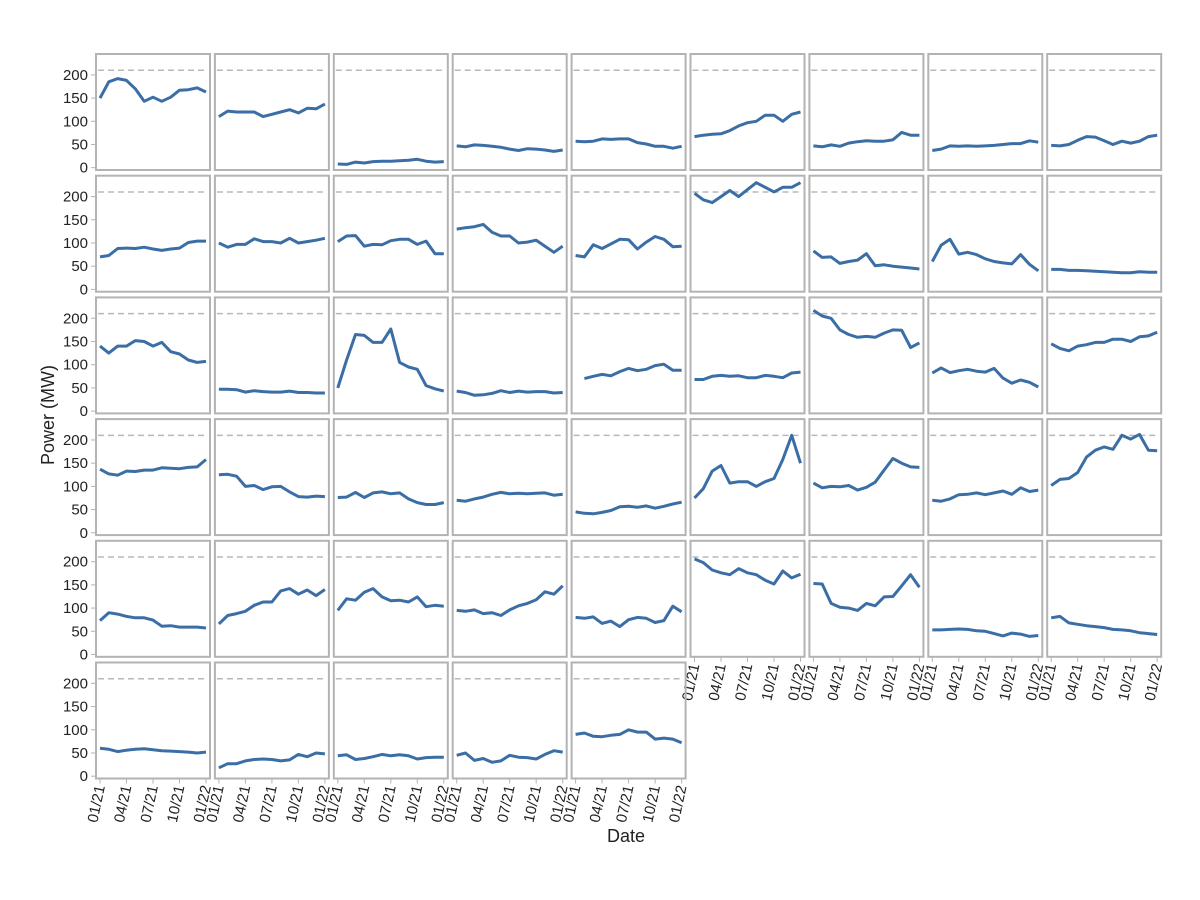 The height and width of the screenshot is (900, 1200). Describe the element at coordinates (96, 804) in the screenshot. I see `x-tick-label: 01/21` at that location.